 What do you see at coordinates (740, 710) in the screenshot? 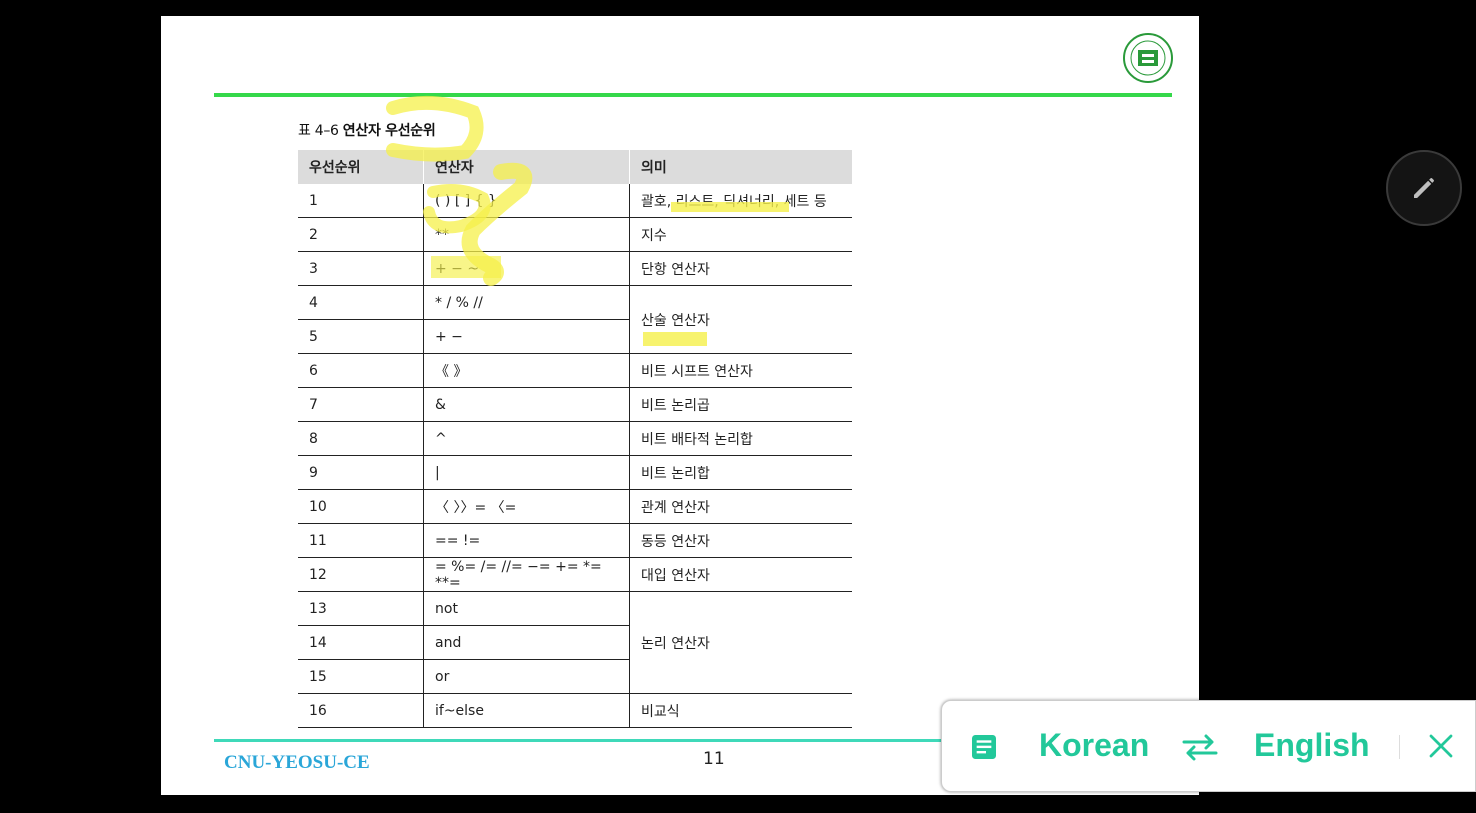
I see `meaning-cell: 비교식` at bounding box center [740, 710].